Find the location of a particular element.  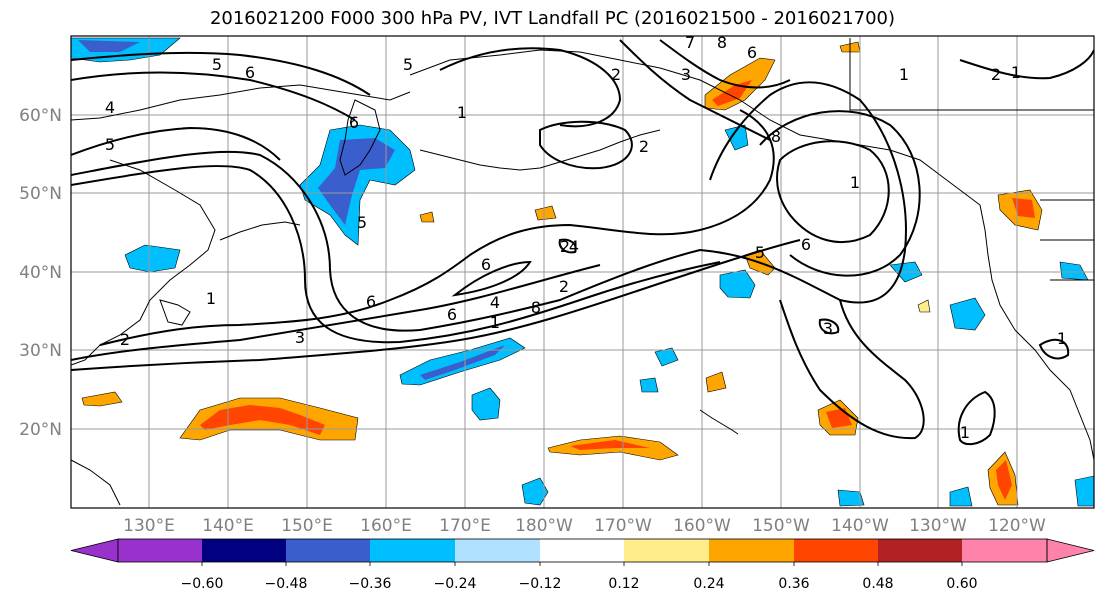

longitude-label: 160°W is located at coordinates (702, 526).